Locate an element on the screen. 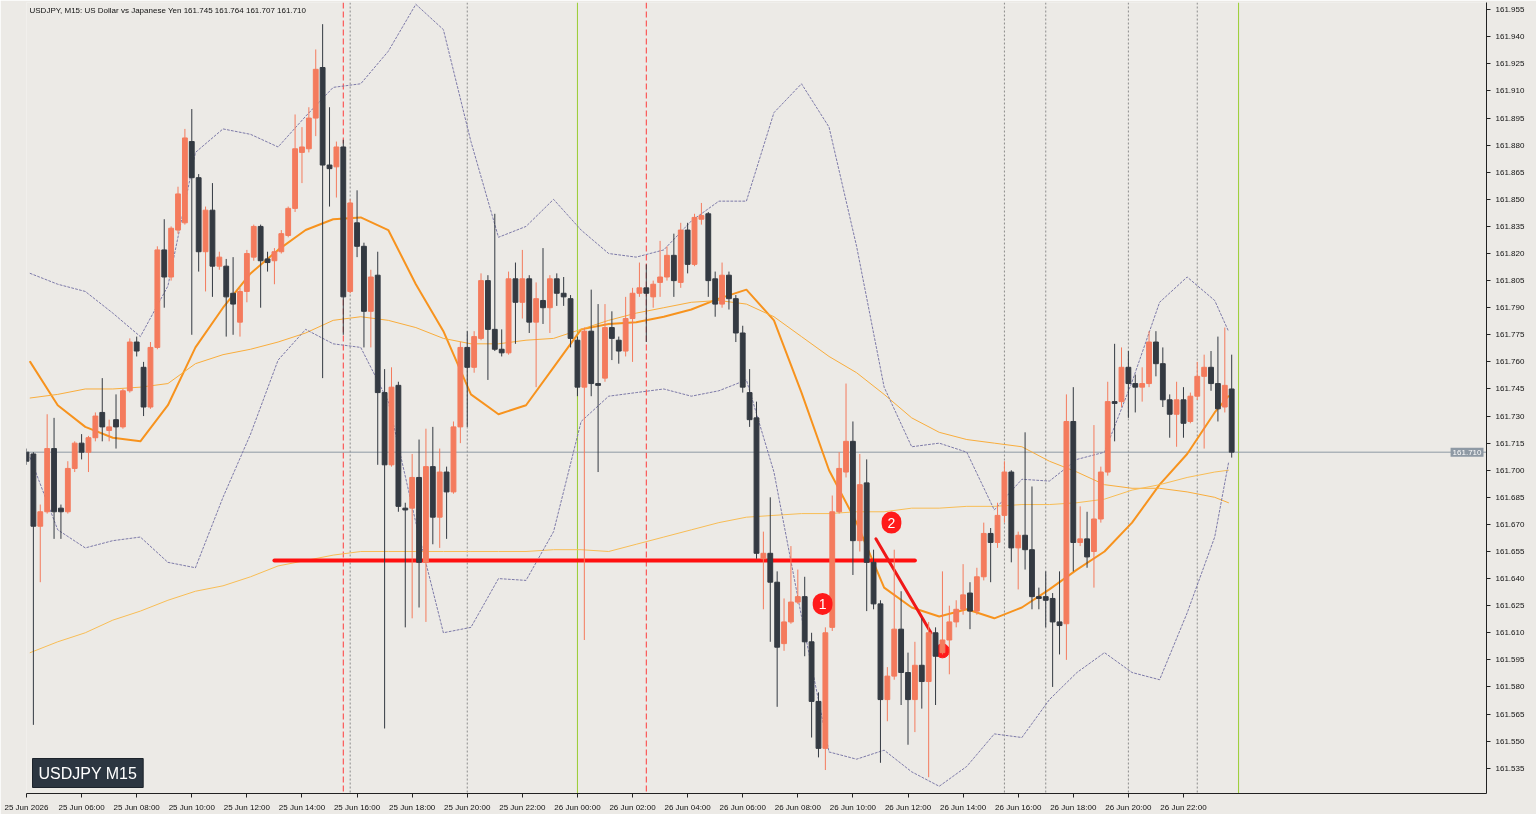 Image resolution: width=1536 pixels, height=816 pixels. y-tick-label: 161.550 is located at coordinates (1510, 741).